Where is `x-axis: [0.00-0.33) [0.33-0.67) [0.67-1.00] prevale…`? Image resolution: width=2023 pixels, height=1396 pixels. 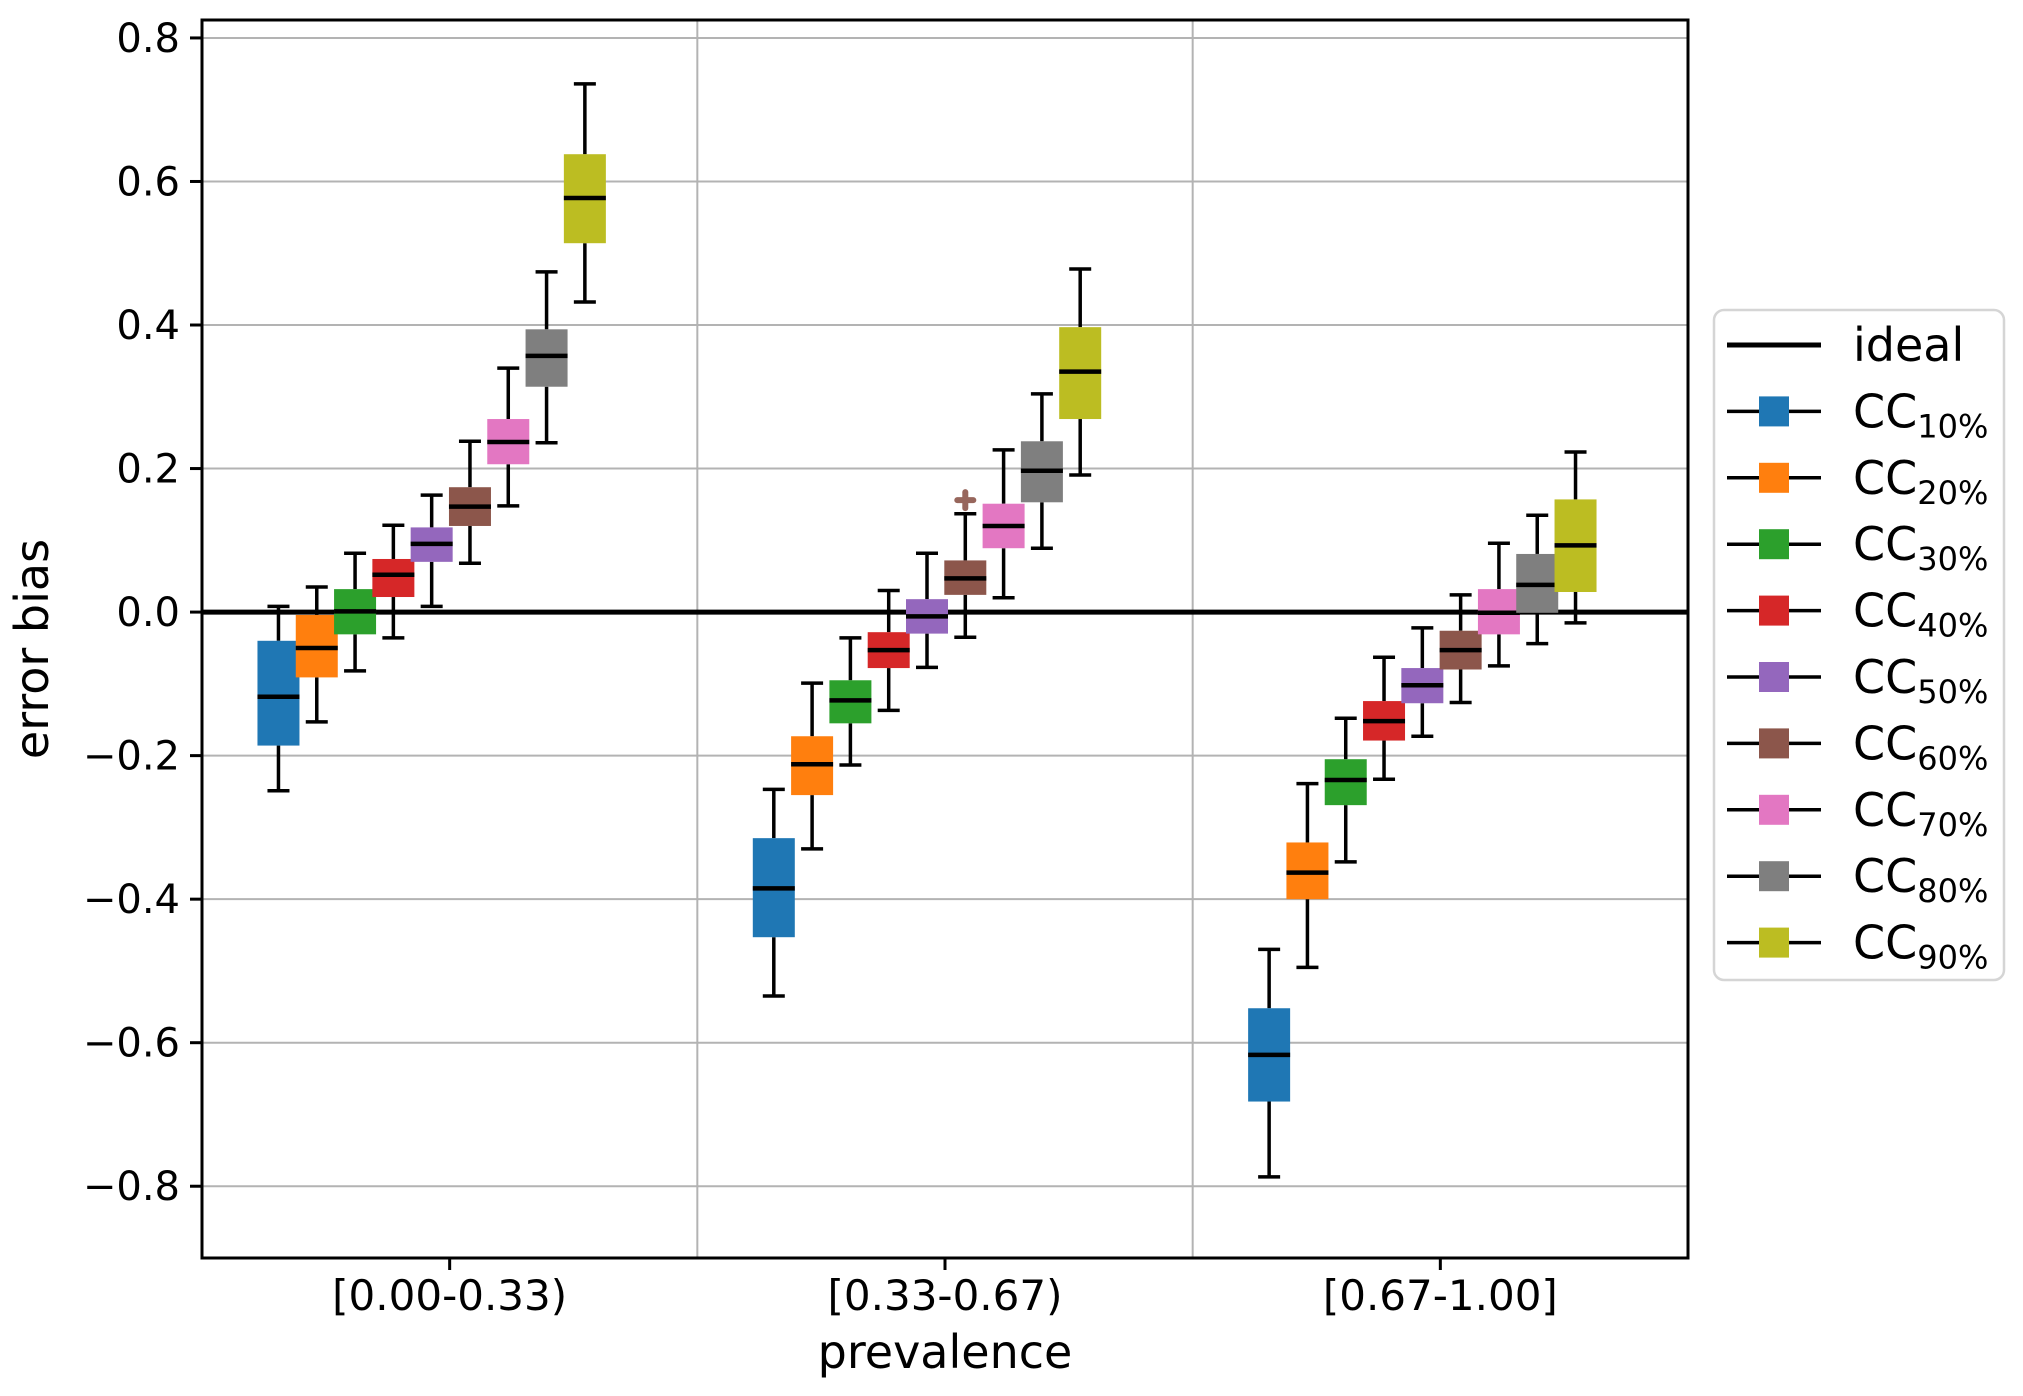
x-axis: [0.00-0.33) [0.33-0.67) [0.67-1.00] prevale… is located at coordinates (945, 1318).